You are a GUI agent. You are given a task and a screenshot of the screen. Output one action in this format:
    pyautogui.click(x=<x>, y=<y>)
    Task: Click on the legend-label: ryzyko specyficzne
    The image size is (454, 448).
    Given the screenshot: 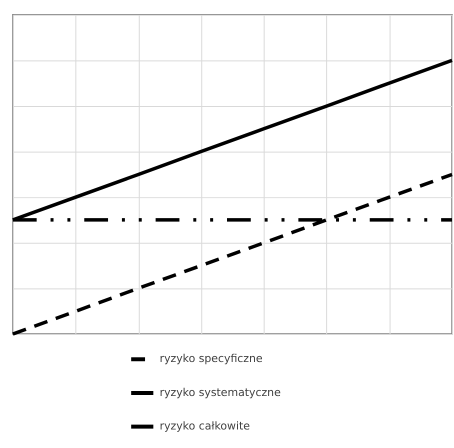 What is the action you would take?
    pyautogui.click(x=211, y=359)
    